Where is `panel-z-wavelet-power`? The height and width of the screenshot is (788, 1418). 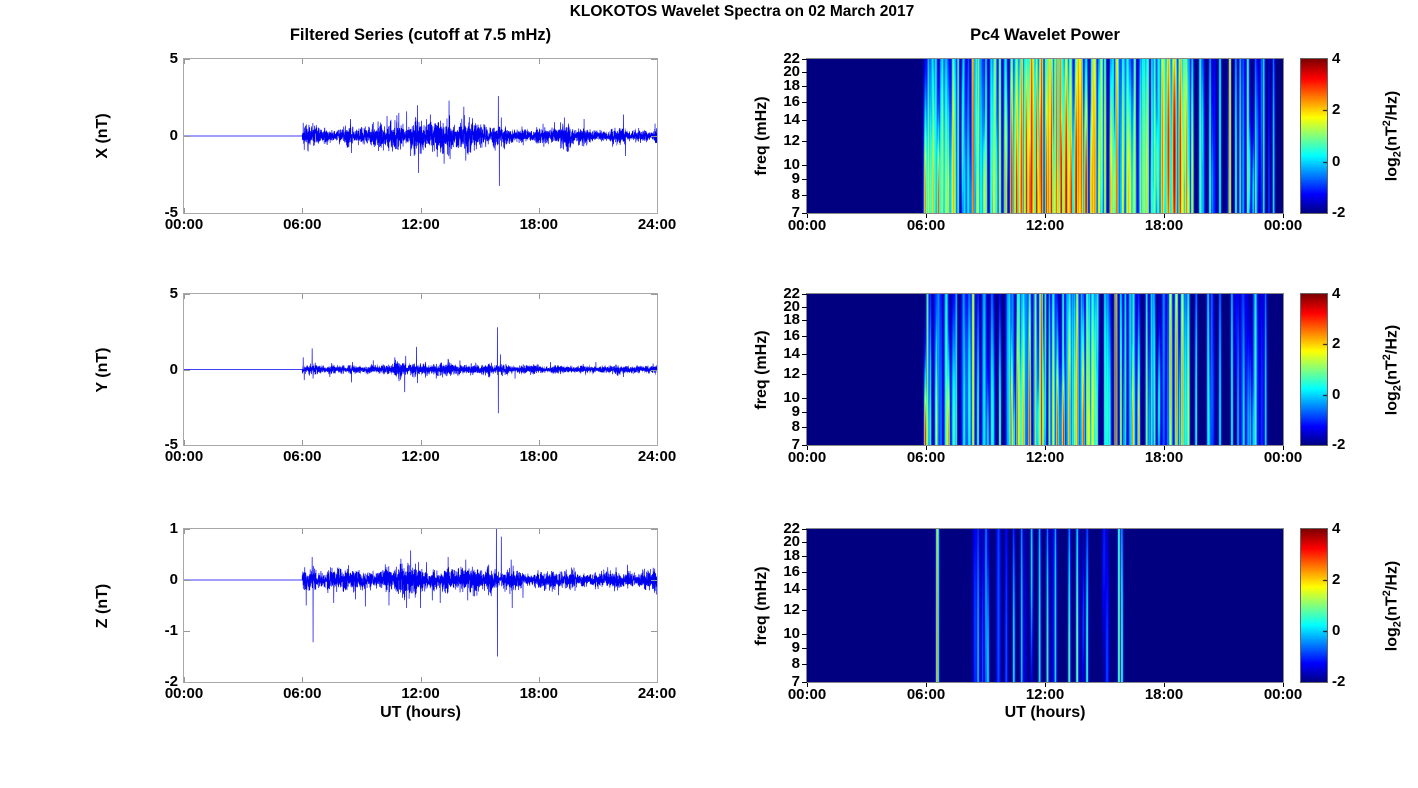
panel-z-wavelet-power is located at coordinates (1045, 605).